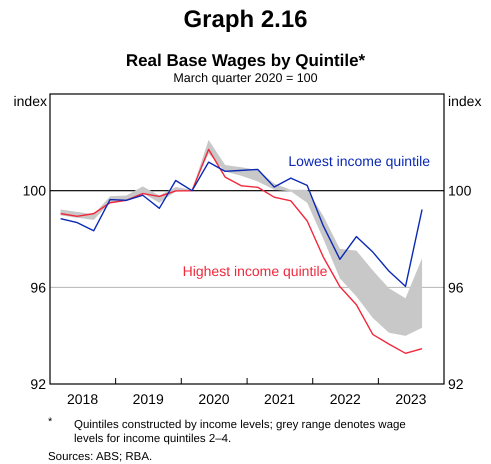 The image size is (491, 464). What do you see at coordinates (82, 399) in the screenshot?
I see `x-tick-label: 2018` at bounding box center [82, 399].